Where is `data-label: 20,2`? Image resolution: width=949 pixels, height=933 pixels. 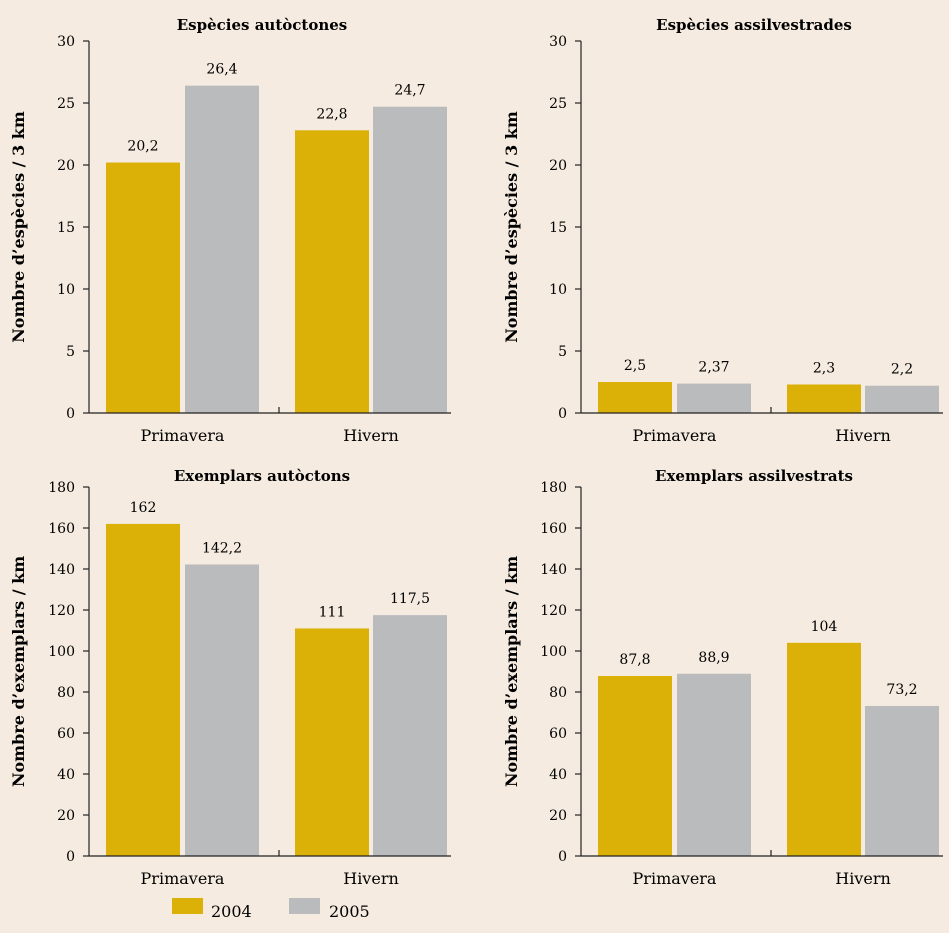
data-label: 20,2 is located at coordinates (142, 147).